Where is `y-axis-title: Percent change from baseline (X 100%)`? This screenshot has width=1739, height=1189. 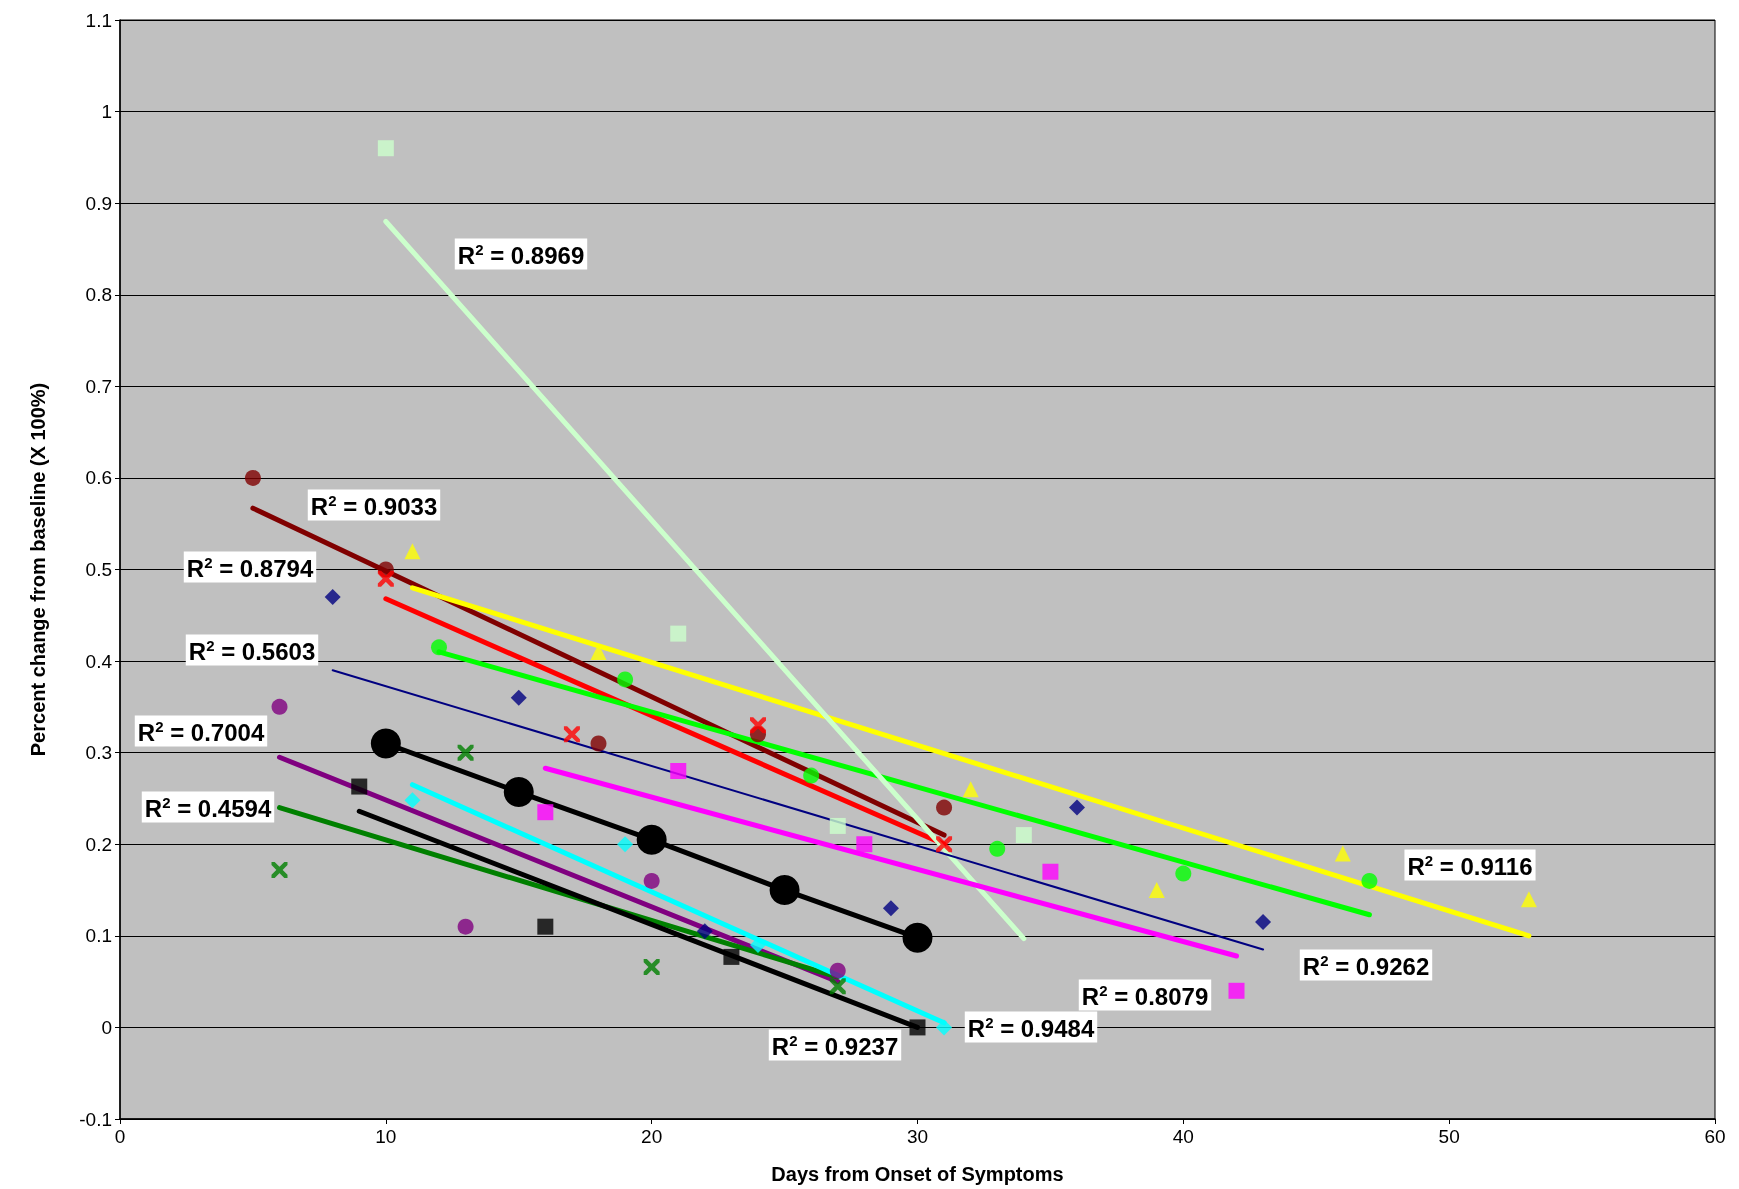
y-axis-title: Percent change from baseline (X 100%) is located at coordinates (38, 569).